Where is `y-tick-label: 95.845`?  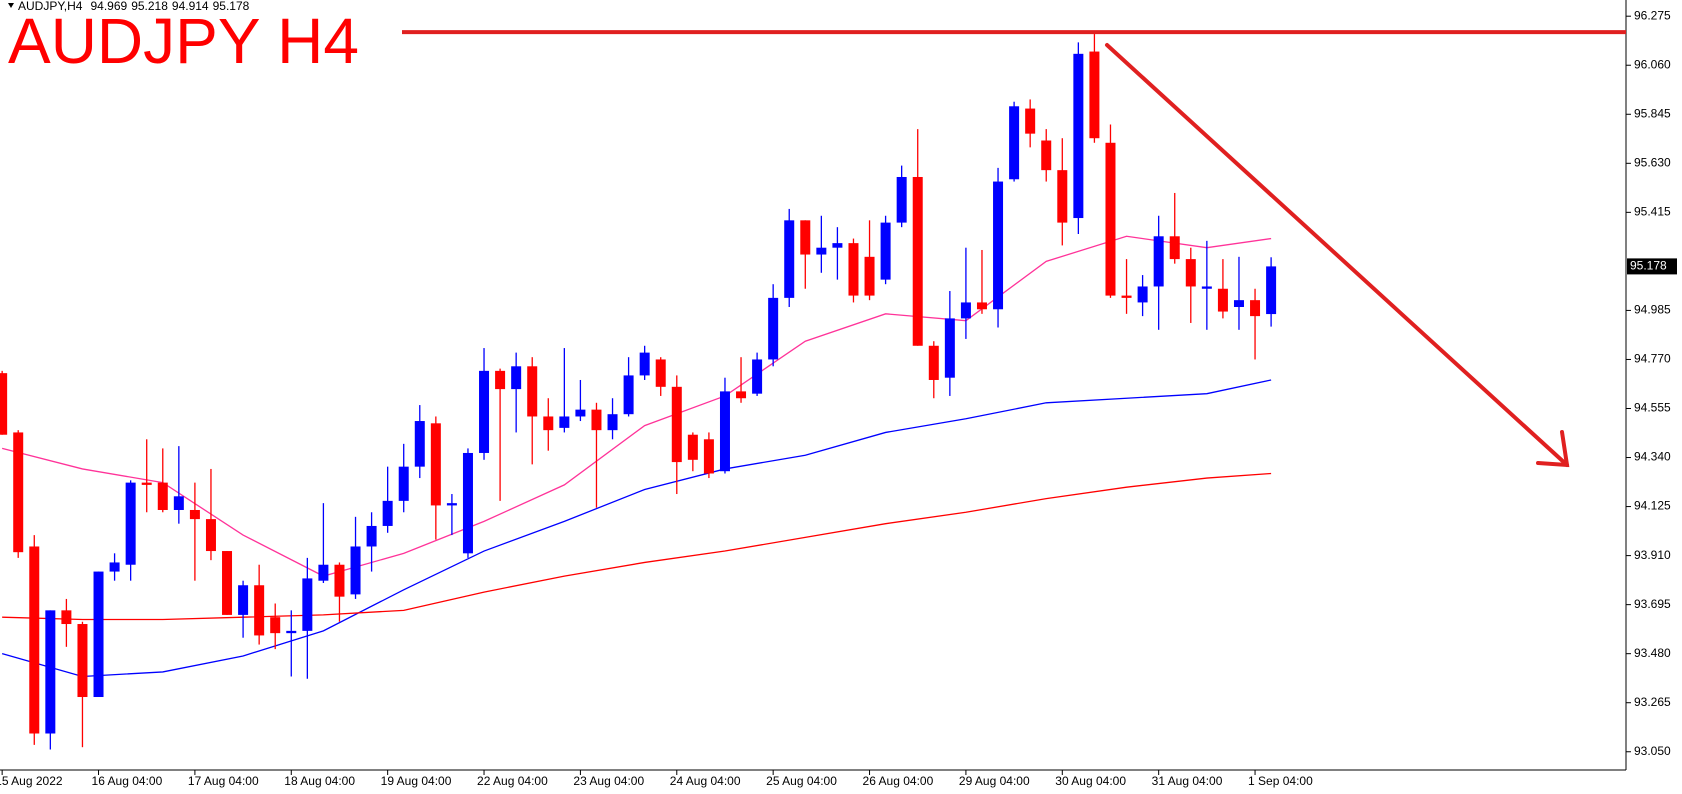 y-tick-label: 95.845 is located at coordinates (1652, 113).